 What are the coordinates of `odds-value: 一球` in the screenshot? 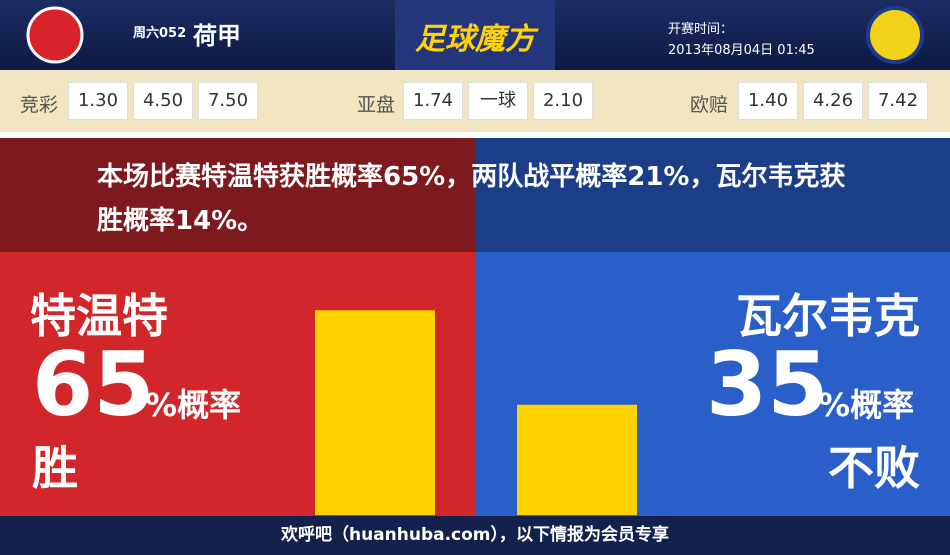 It's located at (498, 101).